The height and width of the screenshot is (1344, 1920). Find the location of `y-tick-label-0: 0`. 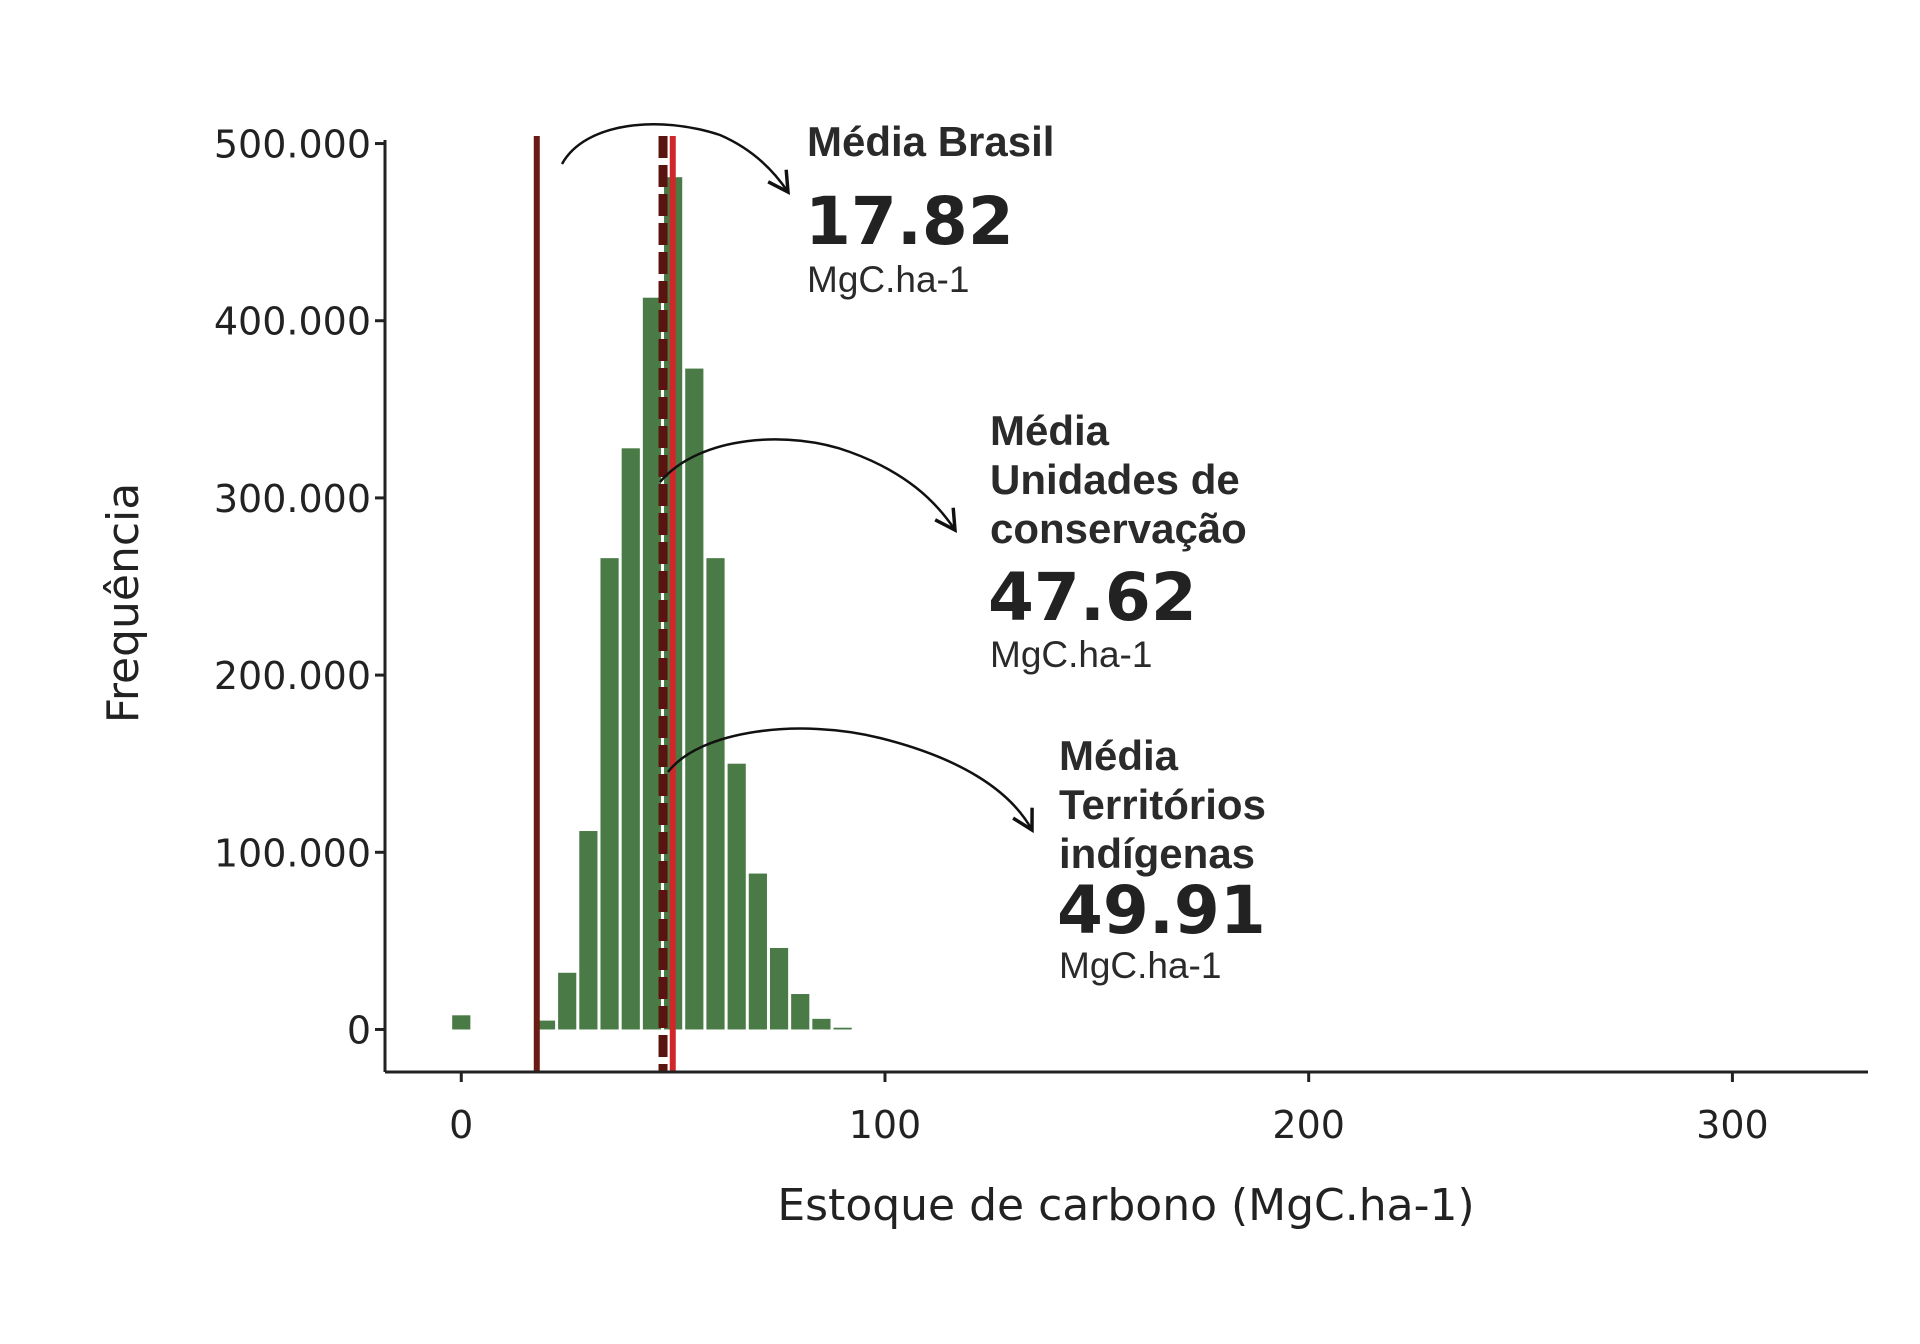

y-tick-label-0: 0 is located at coordinates (359, 1030).